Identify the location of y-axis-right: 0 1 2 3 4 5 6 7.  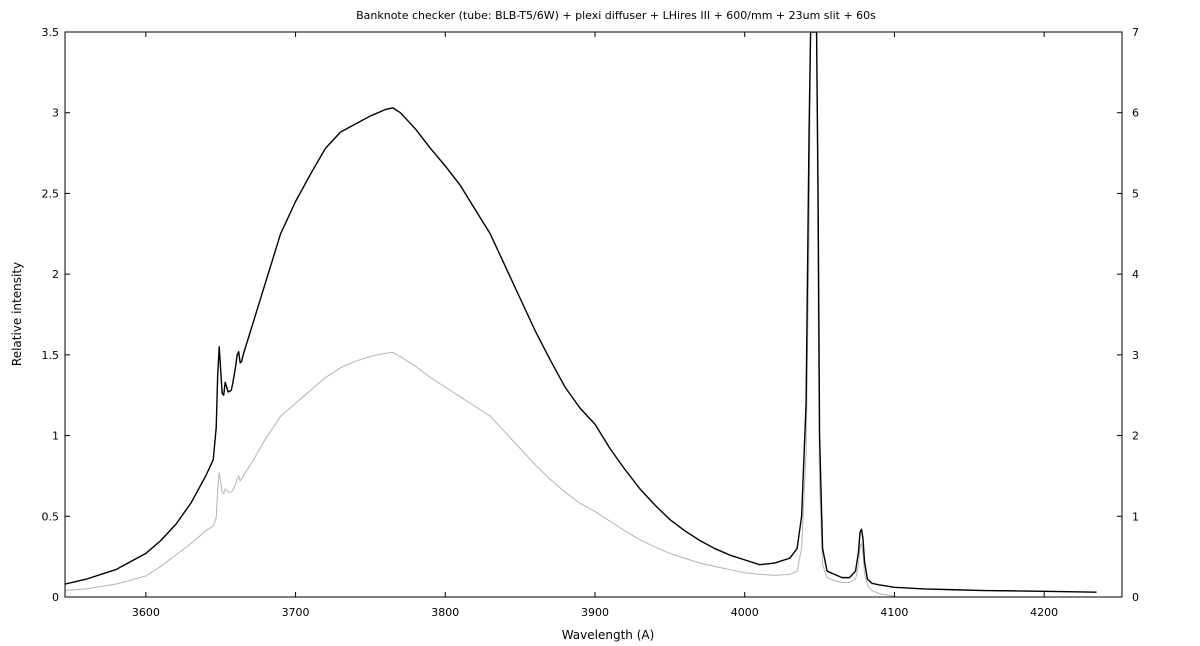
(1128, 315).